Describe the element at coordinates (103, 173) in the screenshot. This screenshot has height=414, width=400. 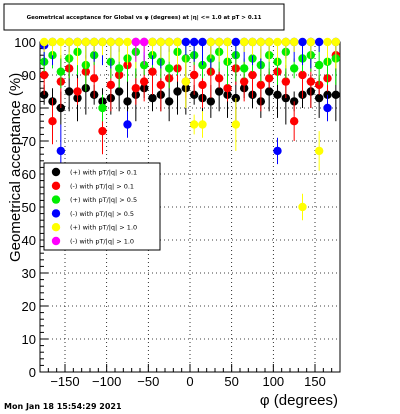
I see `legend-label: (+) with pT/|q| > 0.1` at that location.